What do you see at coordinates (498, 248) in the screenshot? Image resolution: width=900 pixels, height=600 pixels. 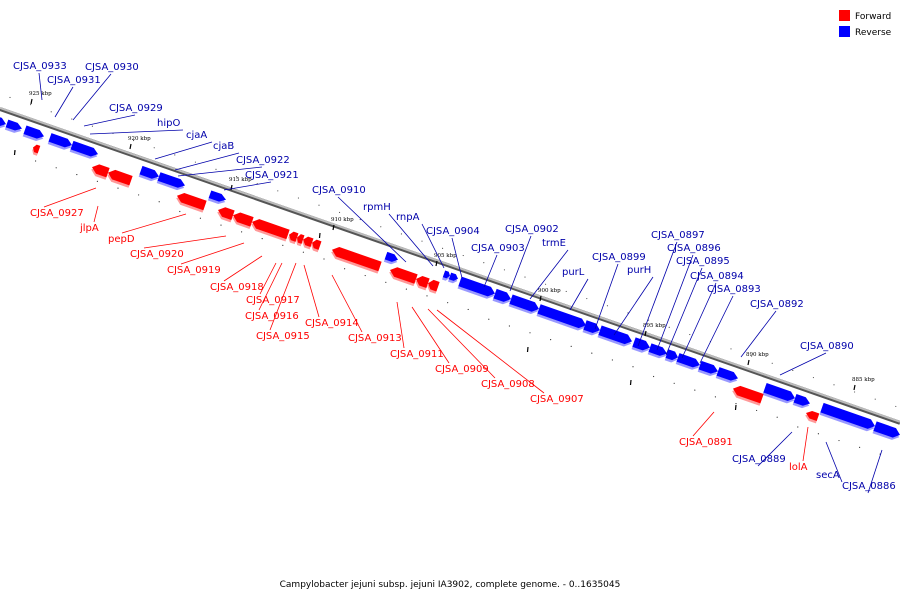 I see `gene-label-cjsa-0903: CJSA_0903` at bounding box center [498, 248].